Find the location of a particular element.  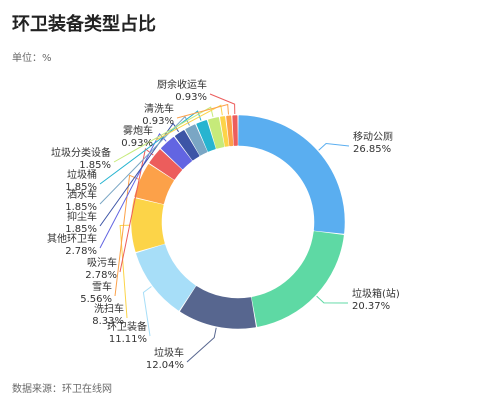

chart-title: 环卫装备类型占比 is located at coordinates (84, 24).